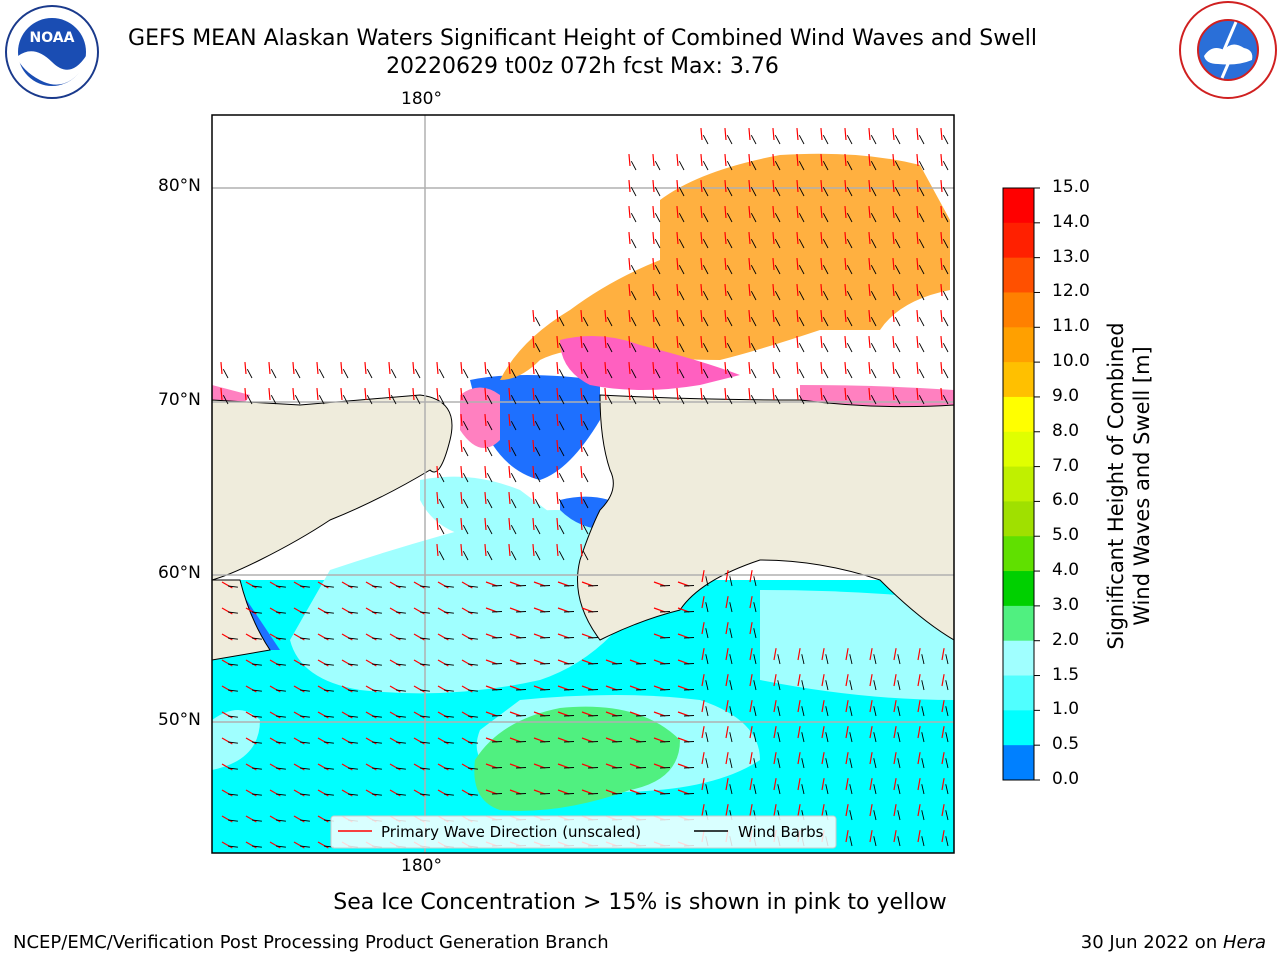 This screenshot has height=960, width=1280. What do you see at coordinates (1142, 486) in the screenshot?
I see `colorbar-label-line2: Wind Waves and Swell [m]` at bounding box center [1142, 486].